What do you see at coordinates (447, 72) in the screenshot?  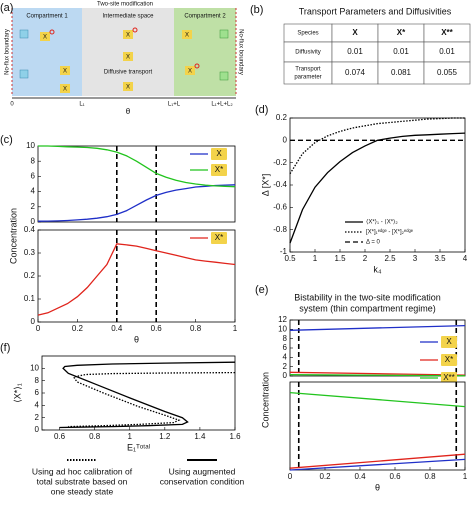 I see `table-text: 0.055` at bounding box center [447, 72].